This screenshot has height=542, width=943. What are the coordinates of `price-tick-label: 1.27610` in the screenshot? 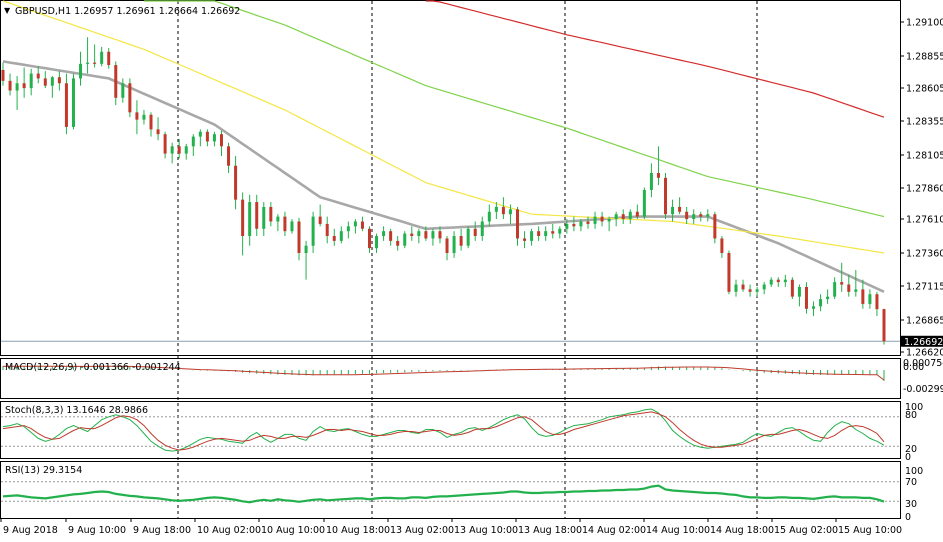 It's located at (924, 220).